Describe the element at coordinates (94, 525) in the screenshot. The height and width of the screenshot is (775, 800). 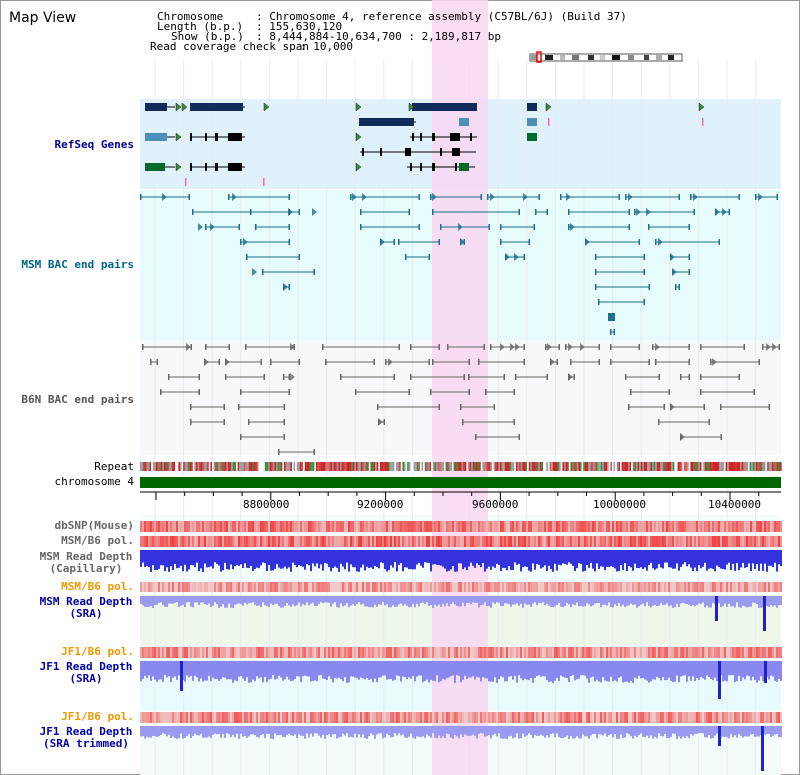
I see `dbsnp-label: dbSNP(Mouse)` at that location.